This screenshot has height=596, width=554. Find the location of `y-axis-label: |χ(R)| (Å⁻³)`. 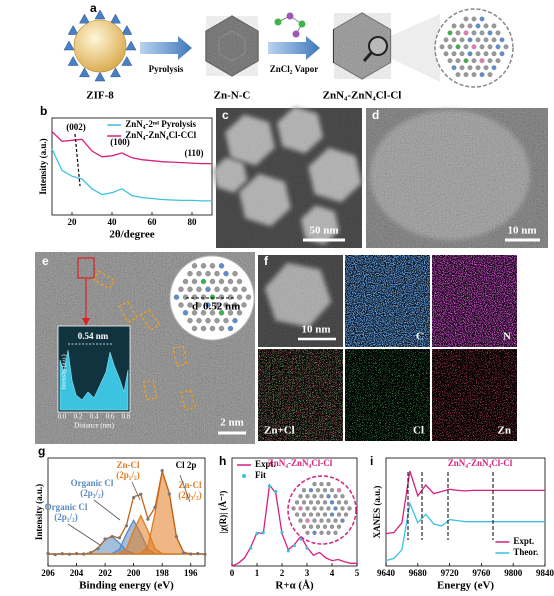

y-axis-label: |χ(R)| (Å⁻³) is located at coordinates (223, 512).